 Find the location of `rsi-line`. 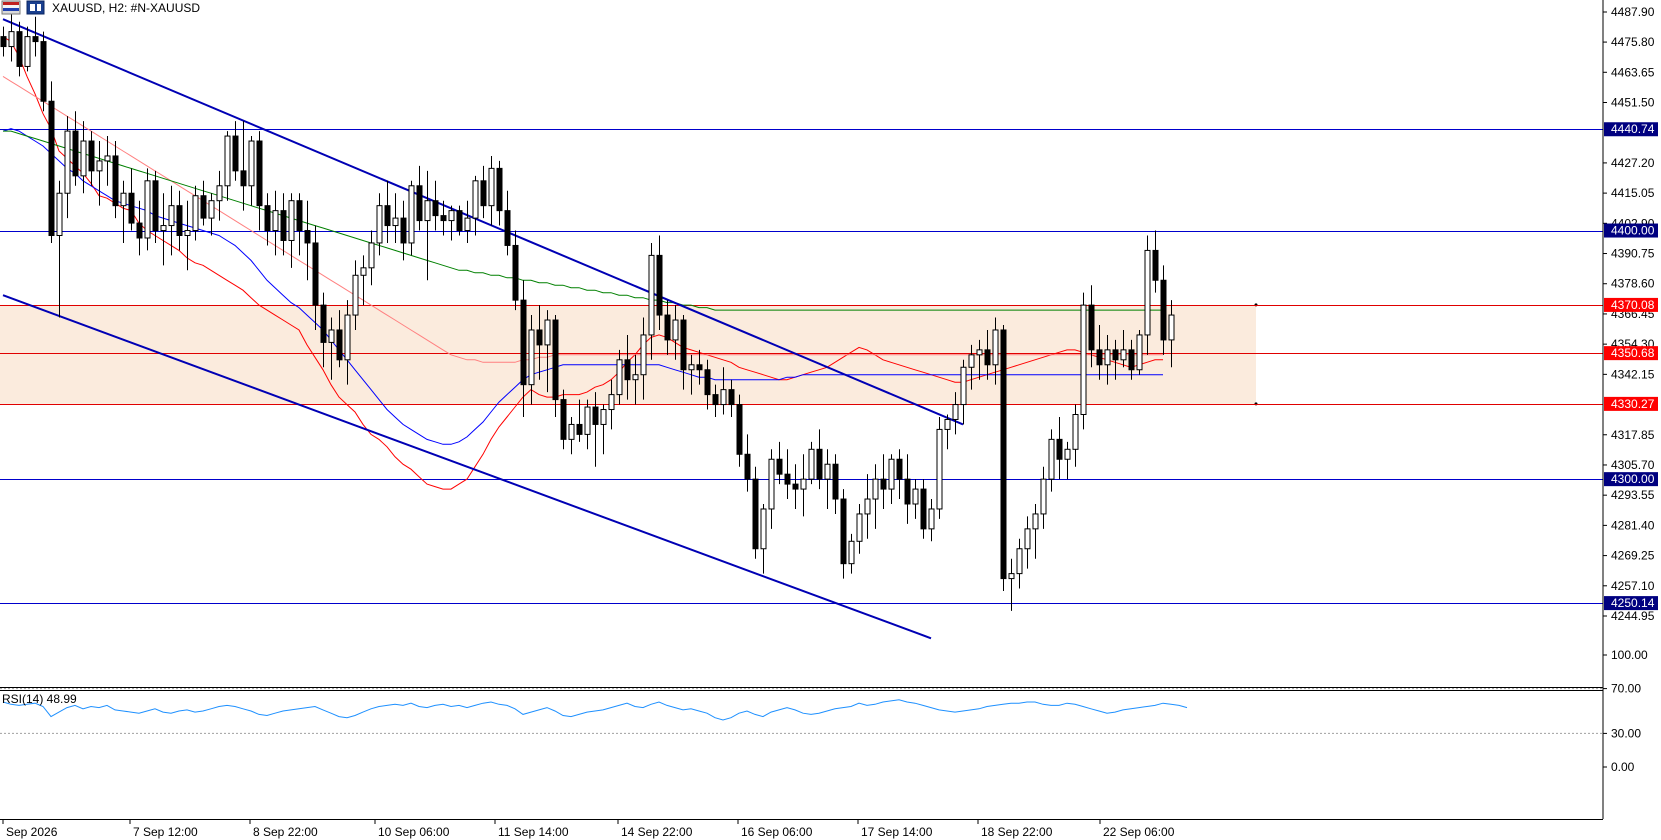

rsi-line is located at coordinates (595, 710).